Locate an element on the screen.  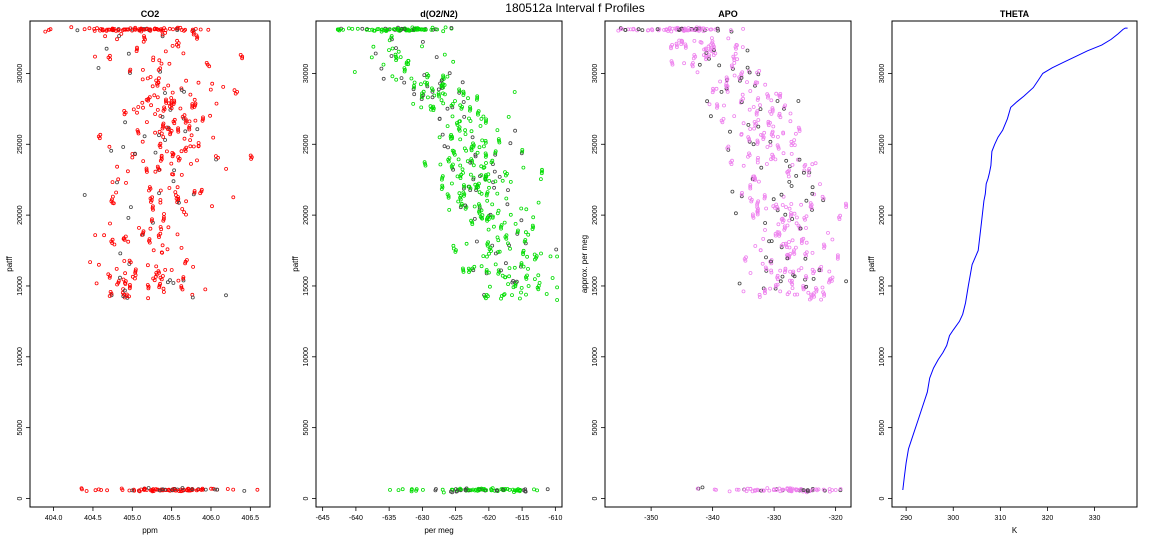
panel-title: CO2 is located at coordinates (150, 14).